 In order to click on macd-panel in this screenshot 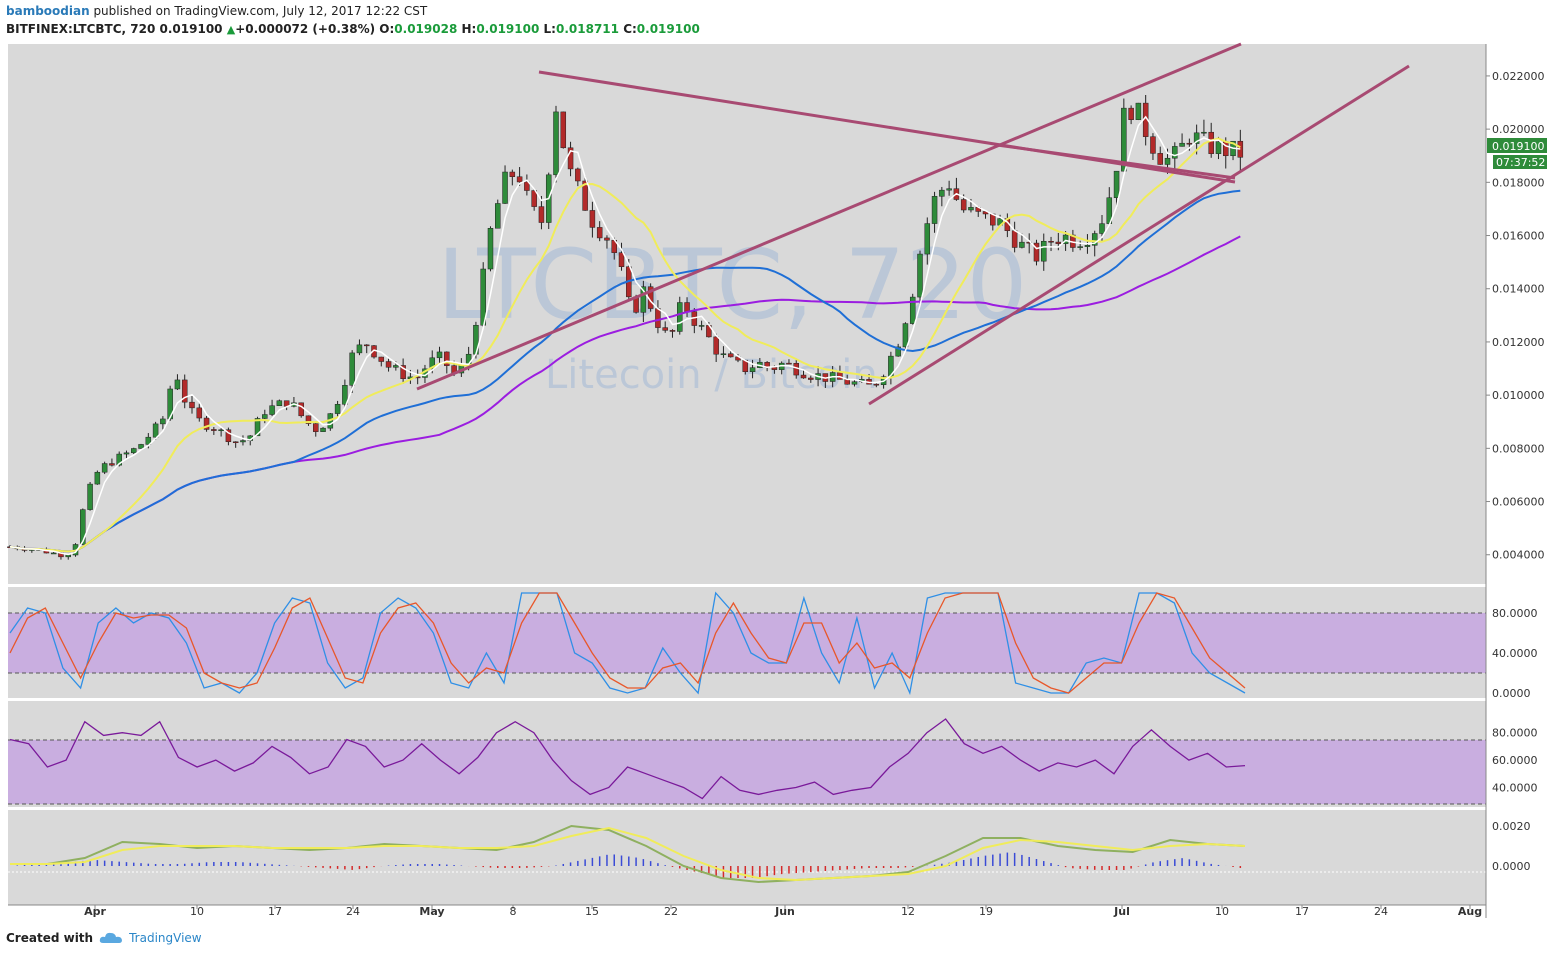, I will do `click(747, 857)`.